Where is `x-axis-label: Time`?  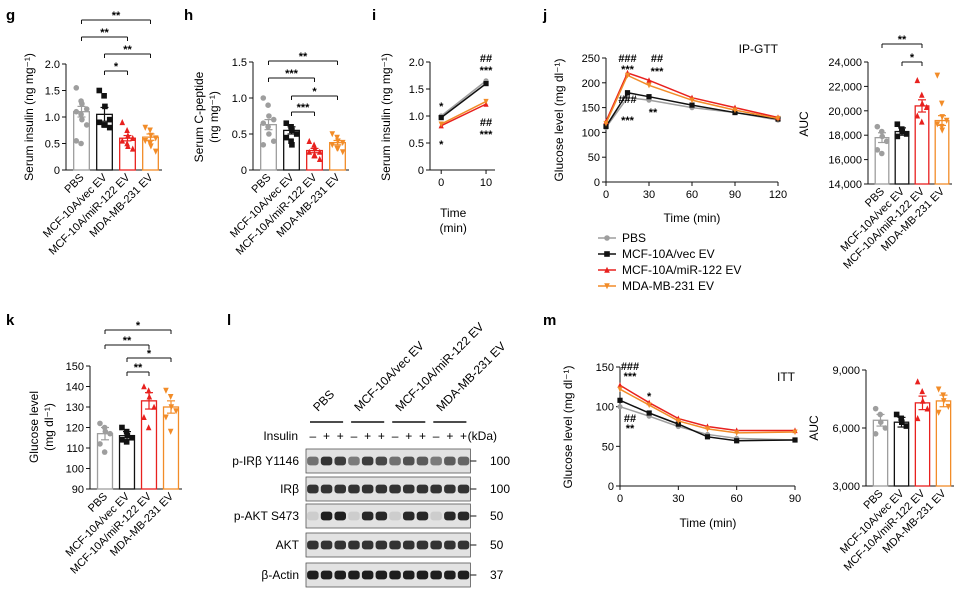 x-axis-label: Time is located at coordinates (453, 213).